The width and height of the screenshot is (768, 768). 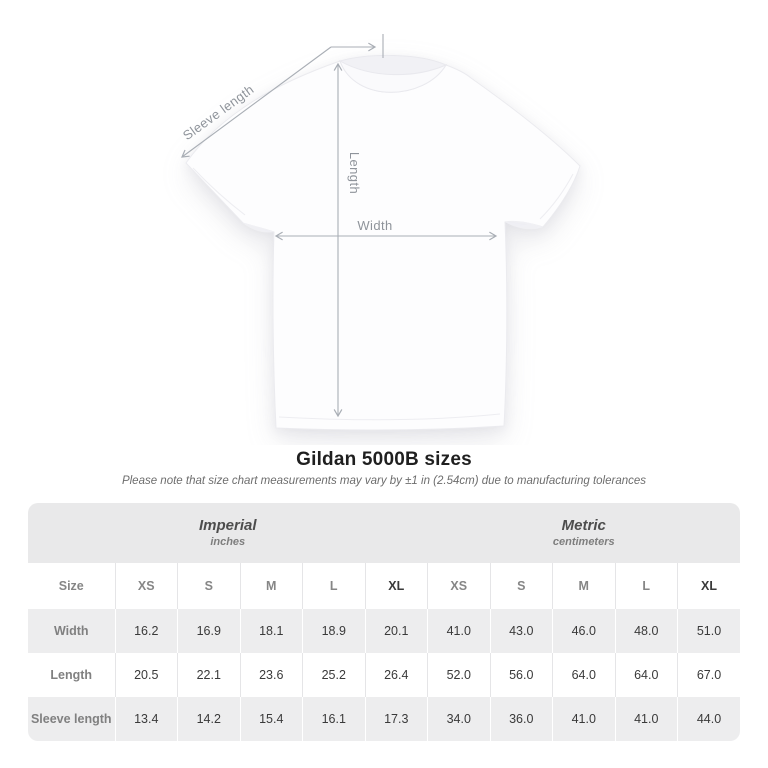 What do you see at coordinates (521, 586) in the screenshot?
I see `col-metric-s: S` at bounding box center [521, 586].